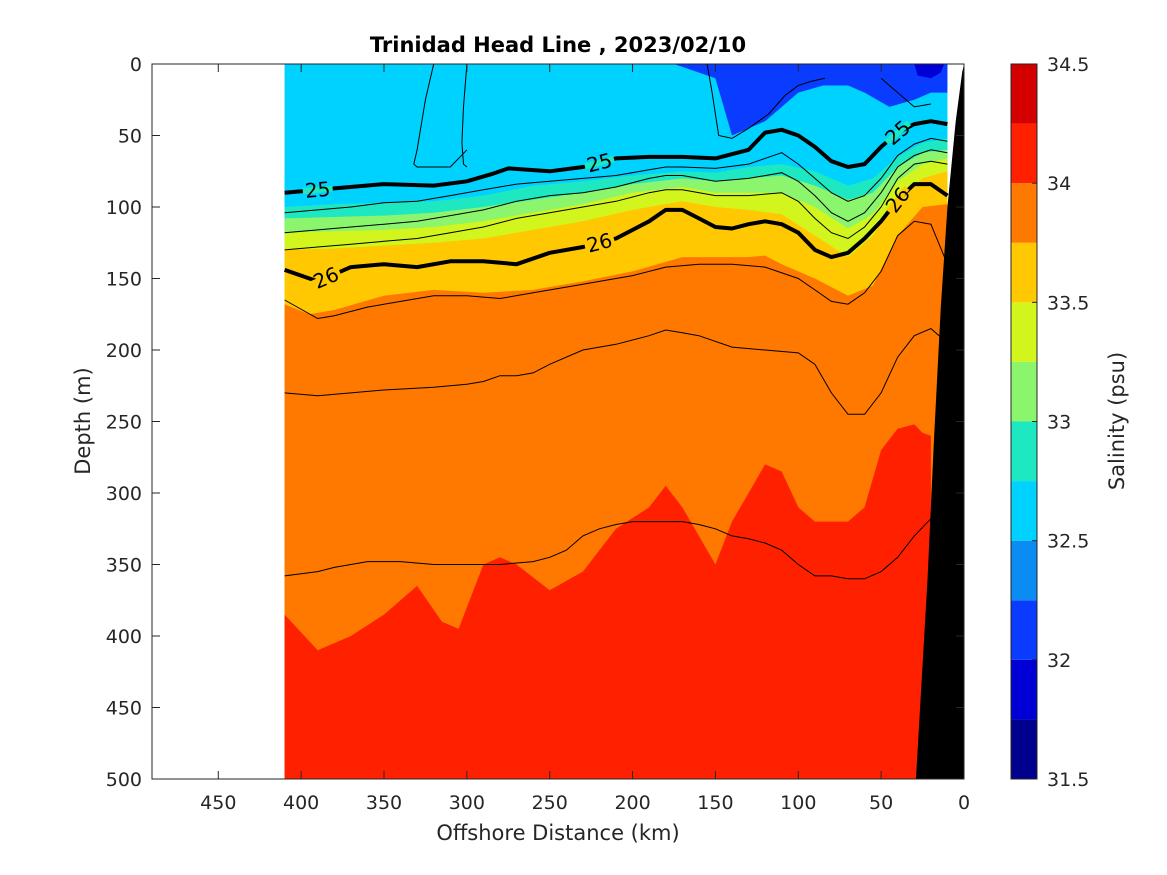 The height and width of the screenshot is (875, 1167). What do you see at coordinates (124, 780) in the screenshot?
I see `y-tick-label: 500` at bounding box center [124, 780].